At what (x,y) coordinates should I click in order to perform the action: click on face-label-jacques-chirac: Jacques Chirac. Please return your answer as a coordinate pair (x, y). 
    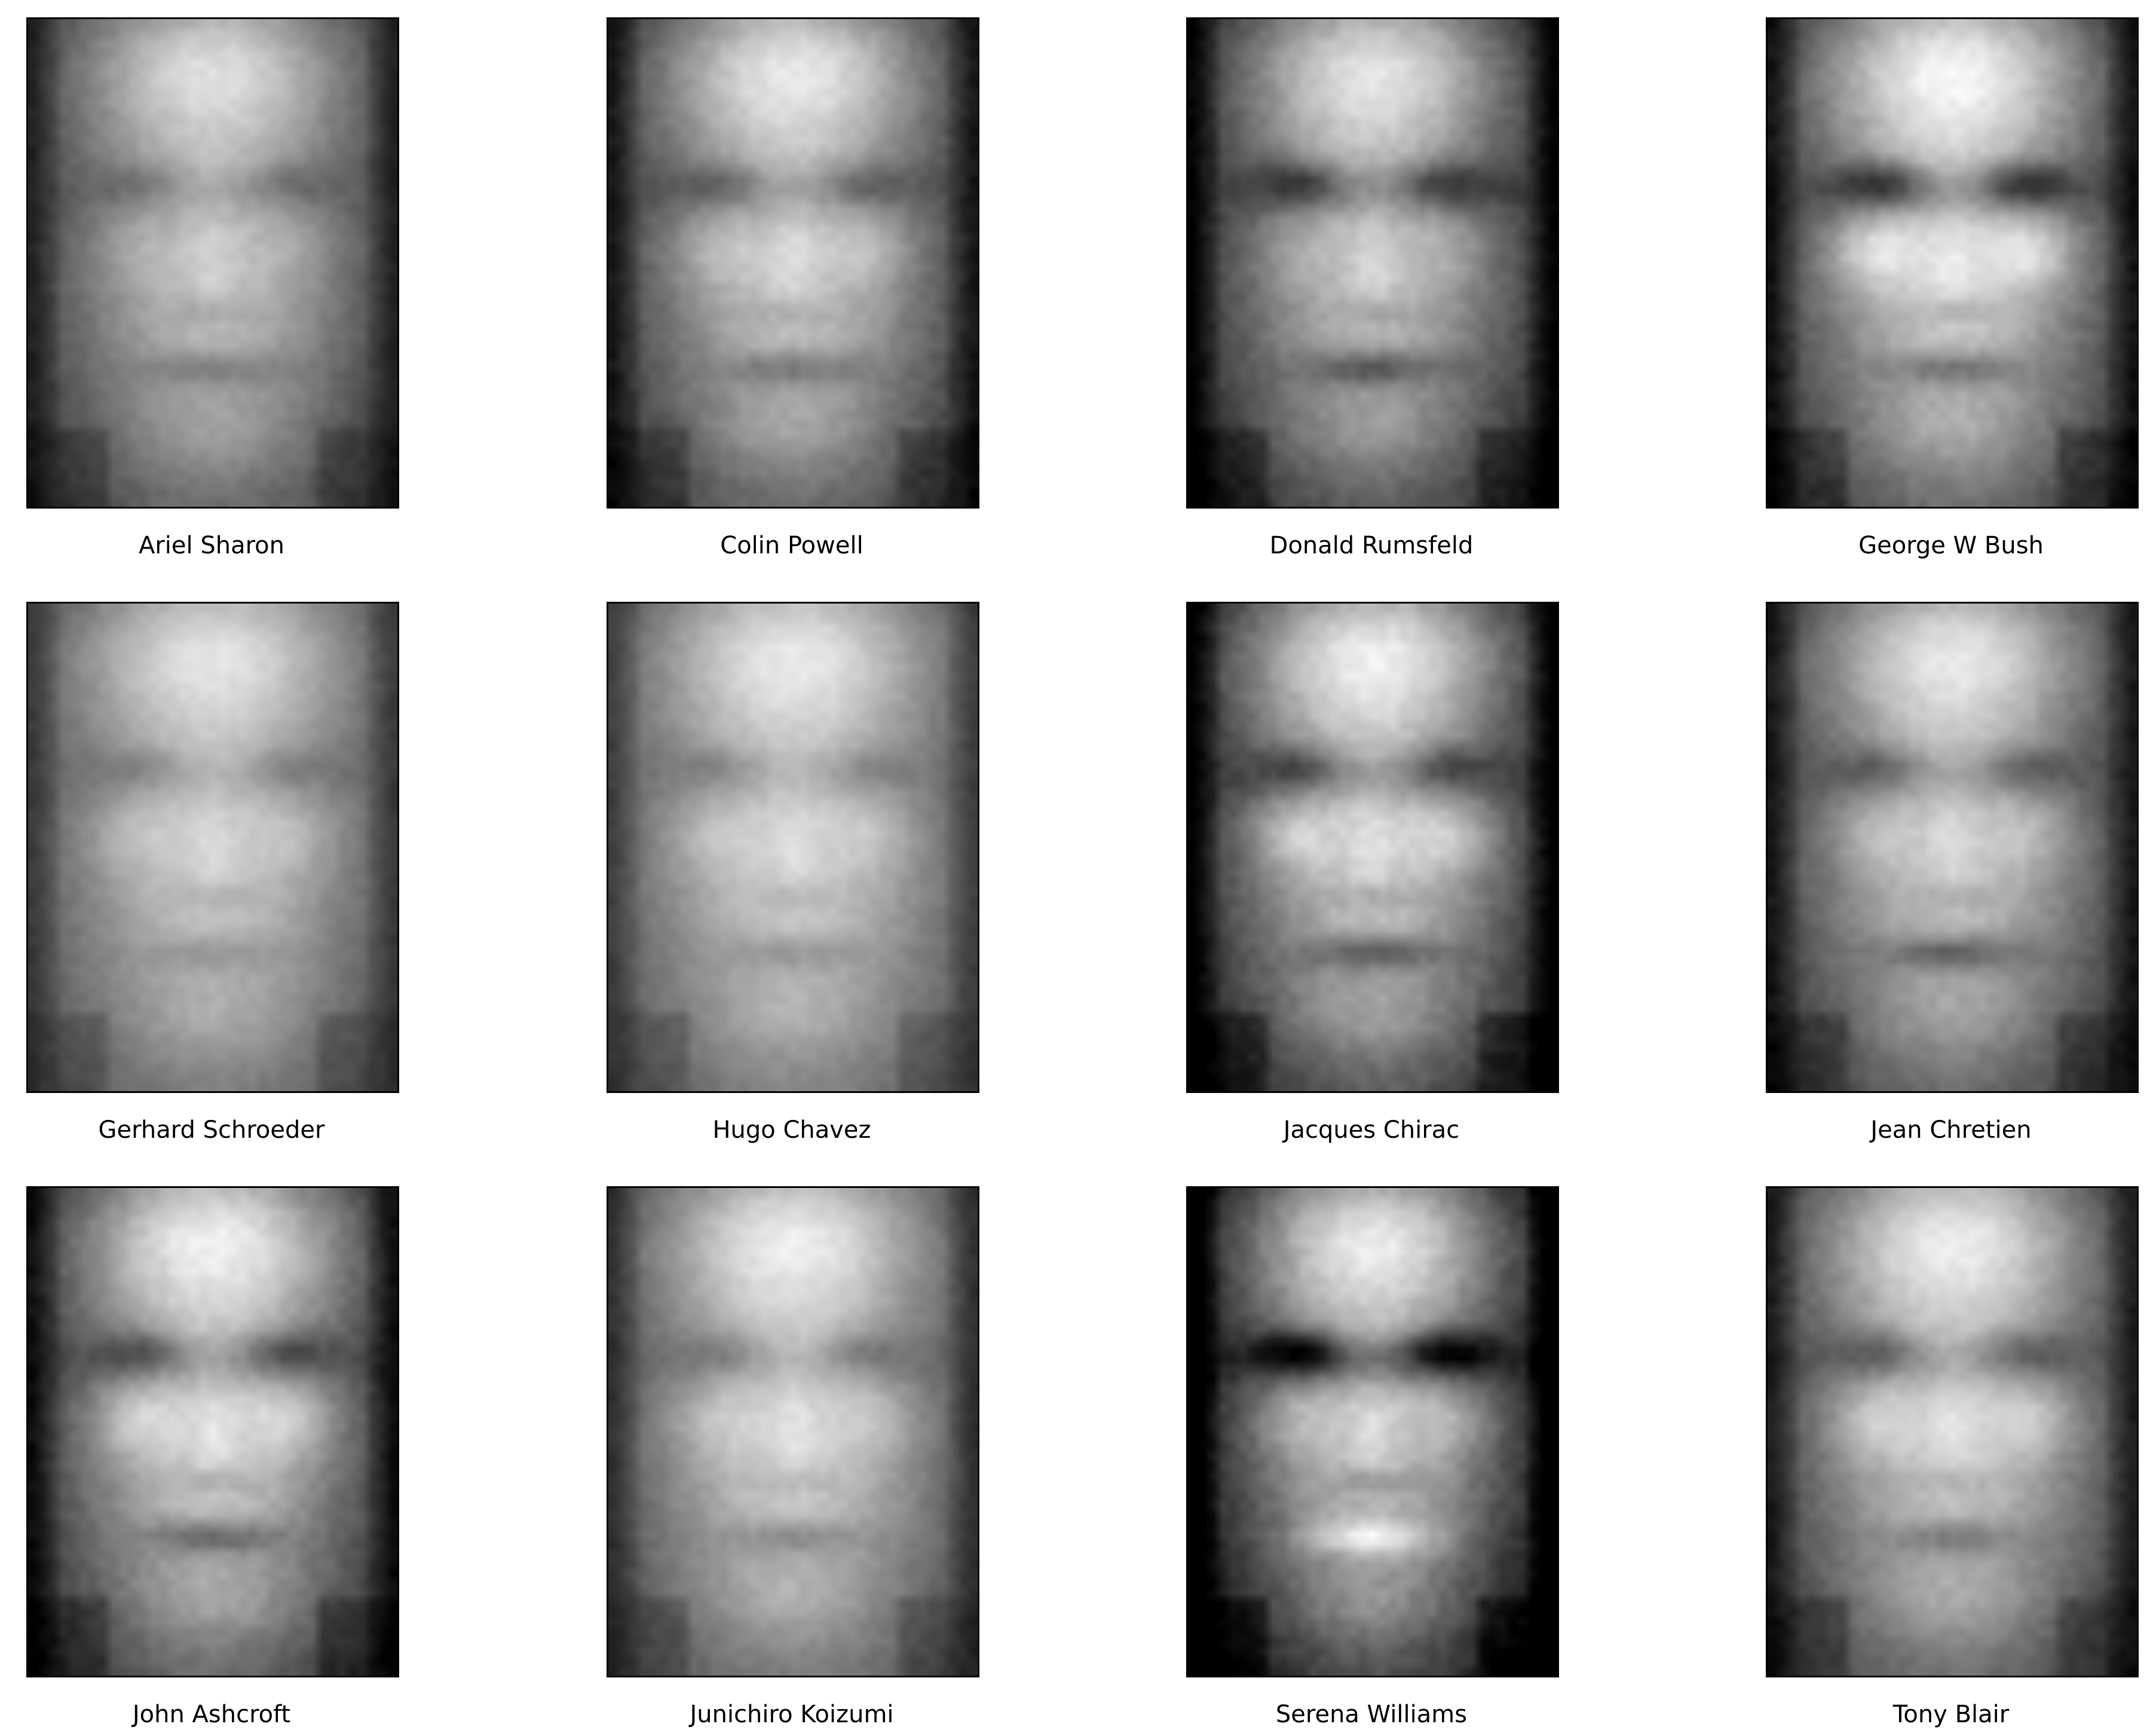
    Looking at the image, I should click on (1372, 1130).